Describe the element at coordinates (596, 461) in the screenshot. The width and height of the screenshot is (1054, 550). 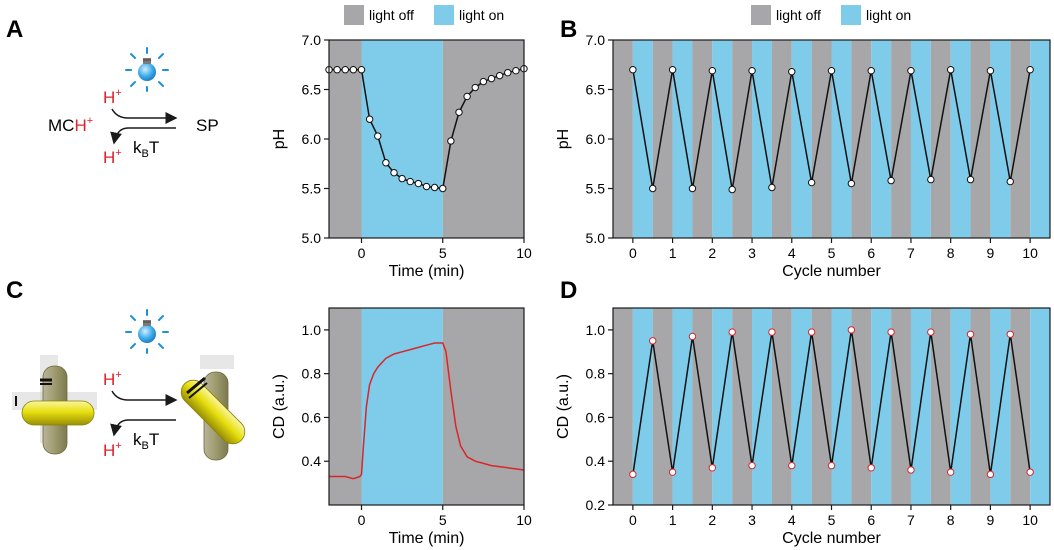
I see `y-tick-label: 0.4` at that location.